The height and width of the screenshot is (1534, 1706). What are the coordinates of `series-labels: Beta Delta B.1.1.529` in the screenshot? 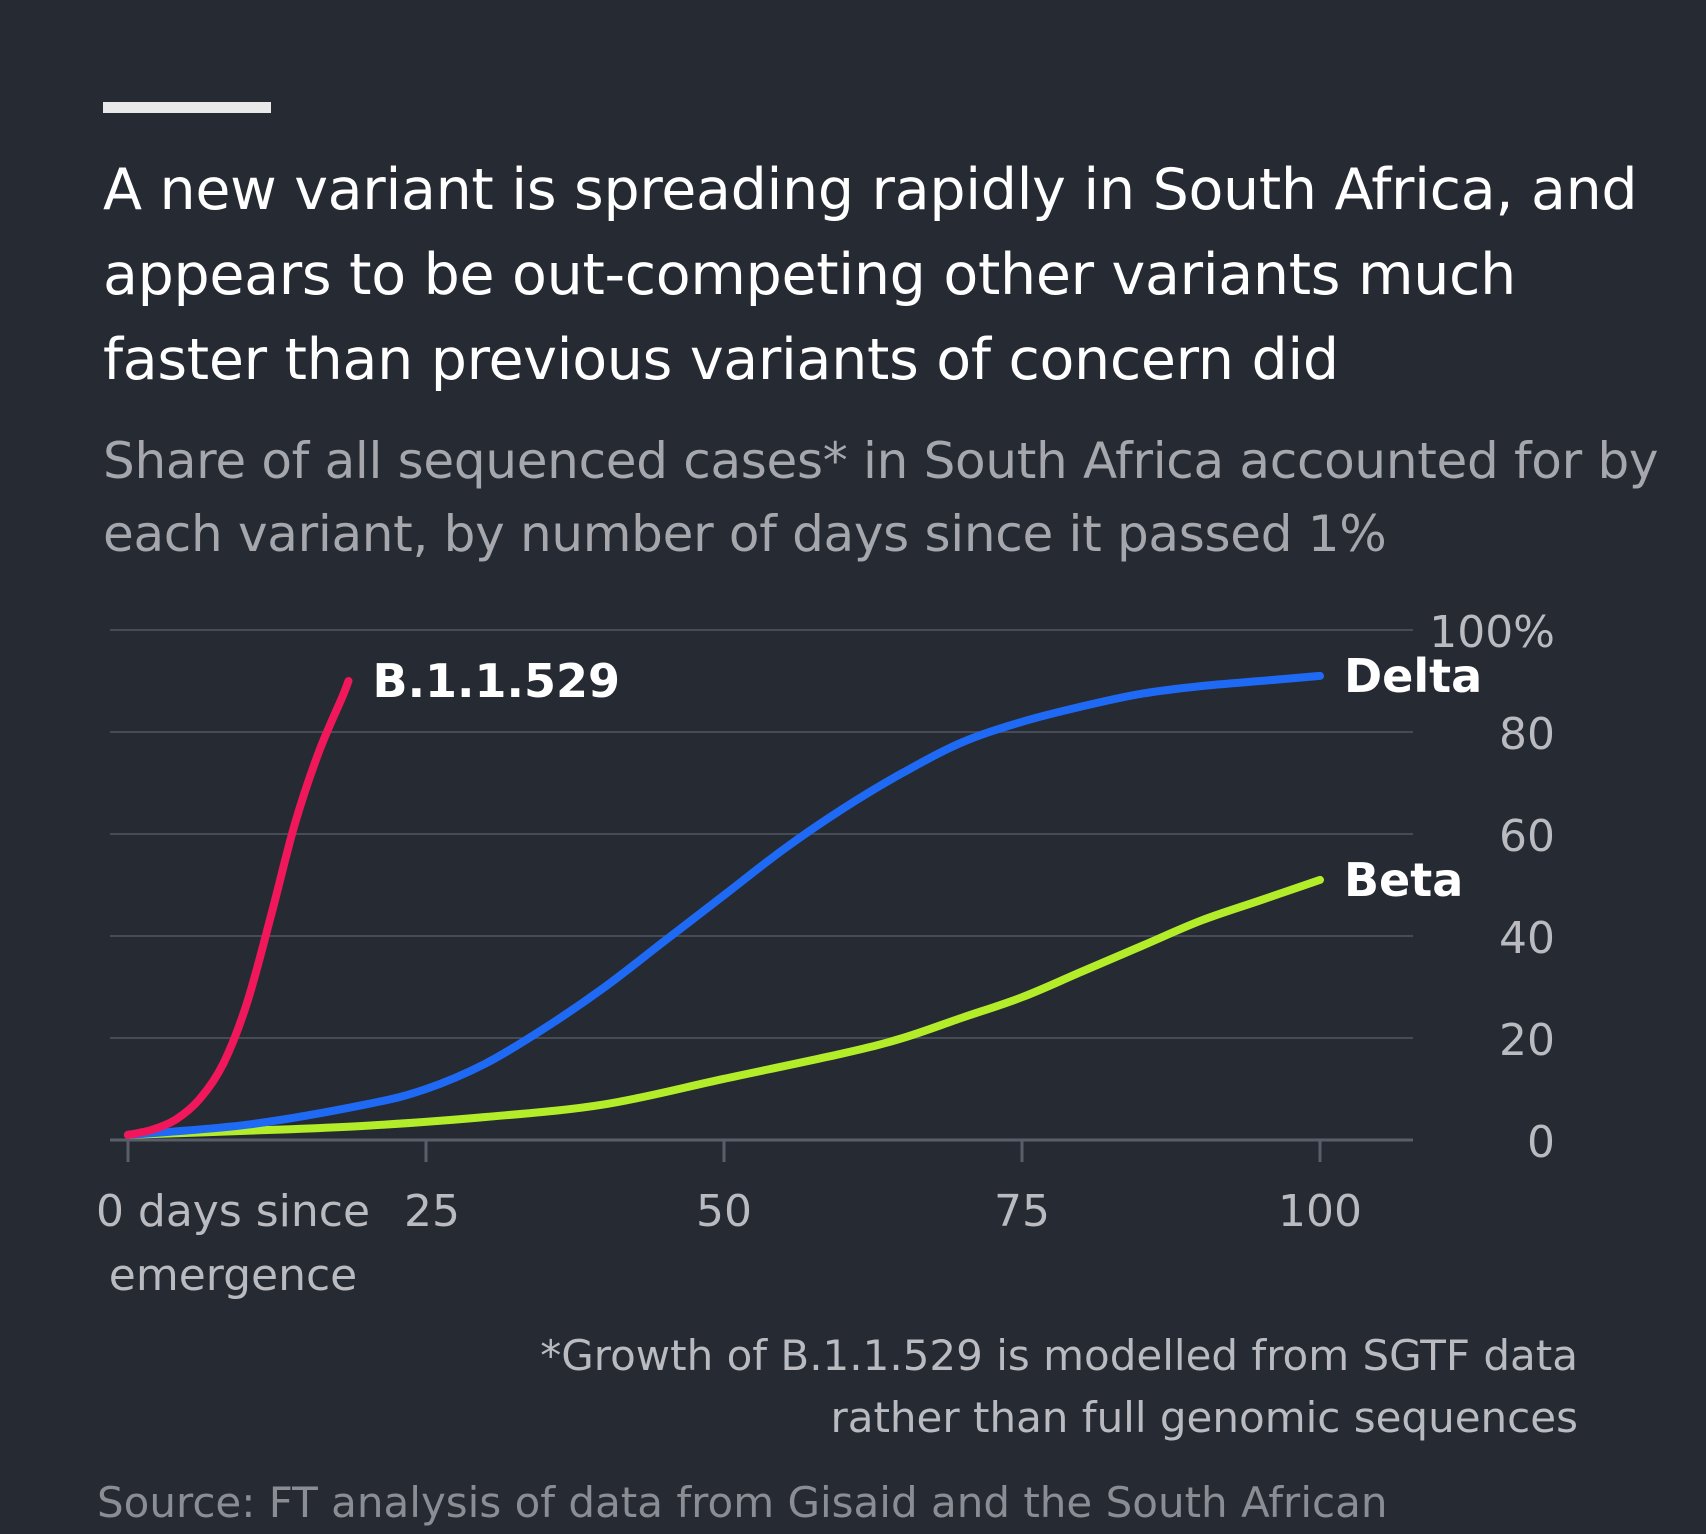 It's located at (928, 778).